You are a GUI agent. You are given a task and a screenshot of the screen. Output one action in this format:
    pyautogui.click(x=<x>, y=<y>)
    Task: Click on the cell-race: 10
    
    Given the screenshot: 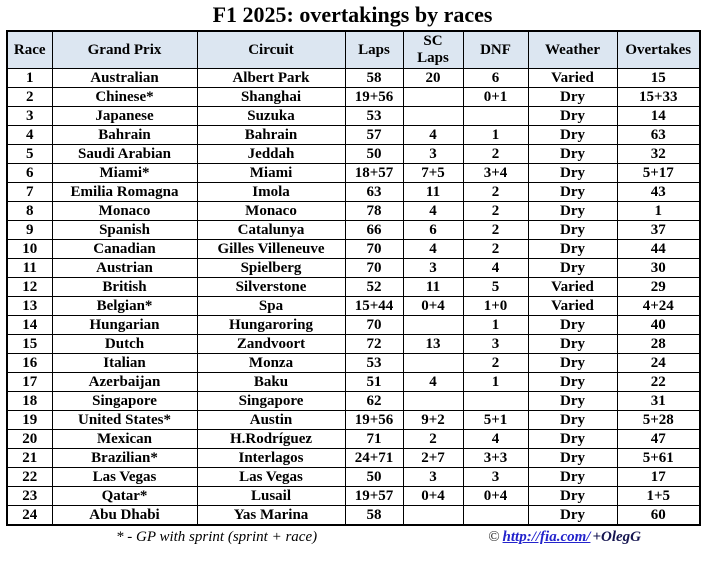 What is the action you would take?
    pyautogui.click(x=29, y=249)
    